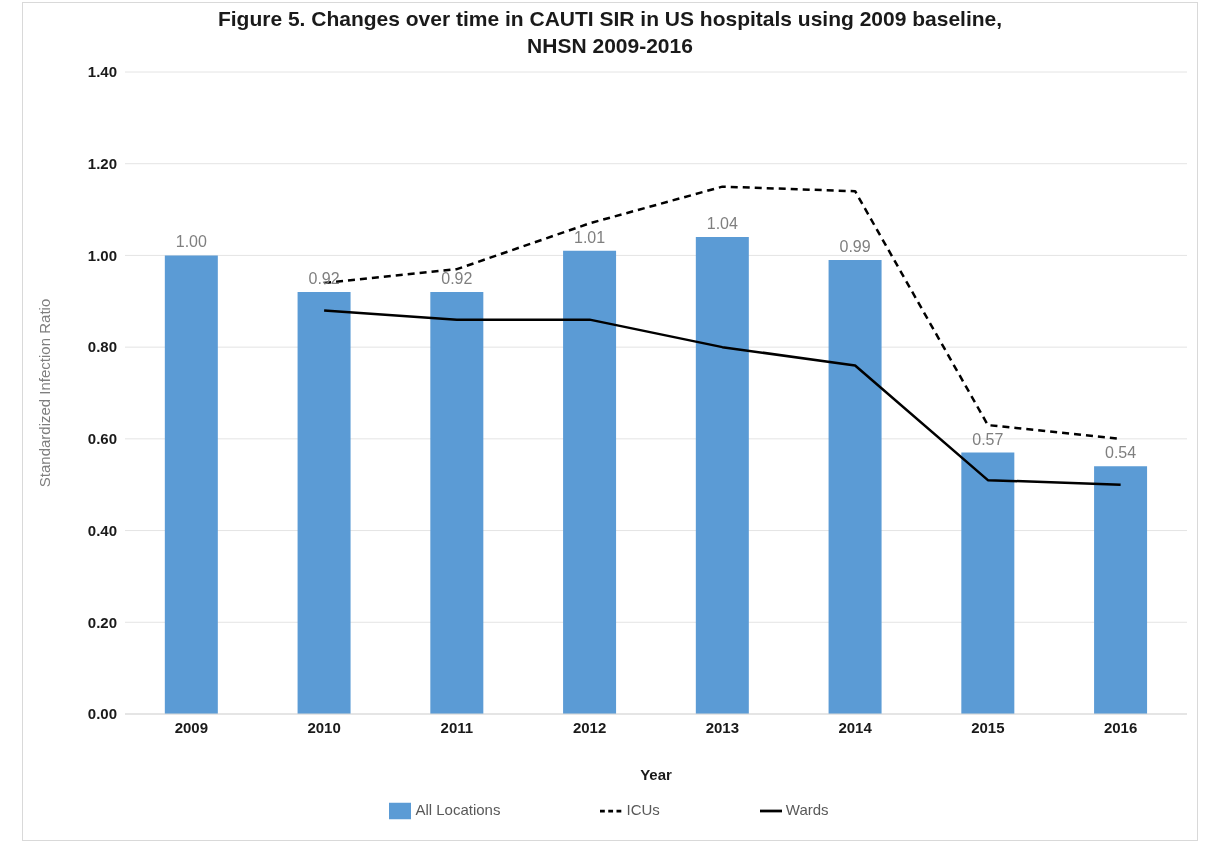 This screenshot has height=845, width=1213. I want to click on x-tick-label: 2016, so click(1120, 727).